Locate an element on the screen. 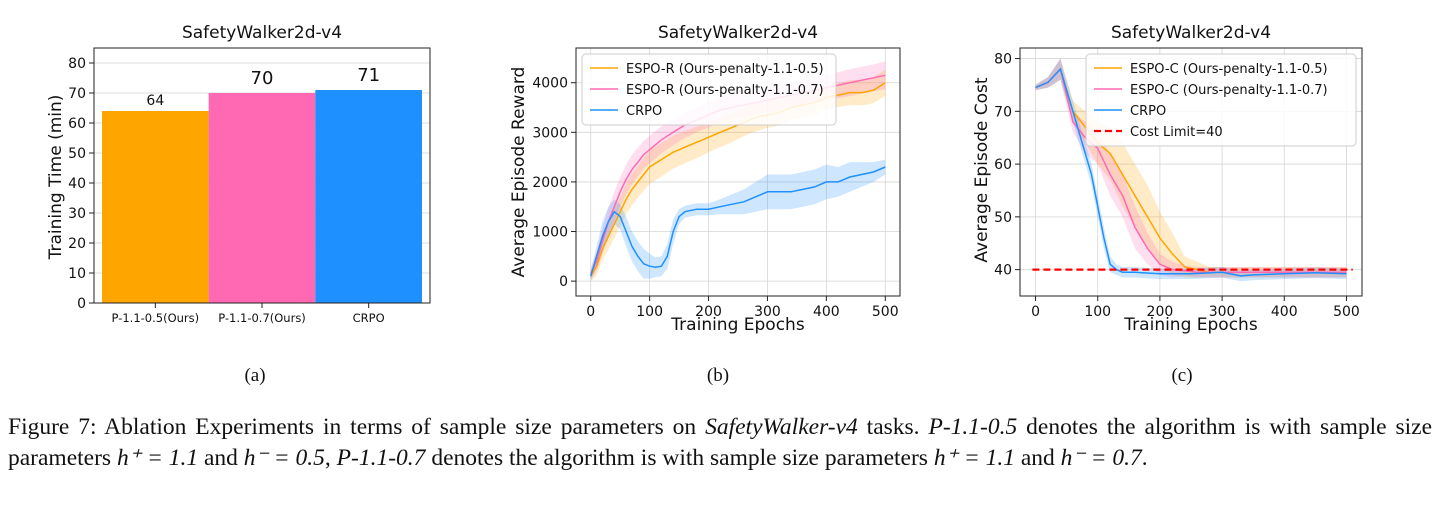  caption-math: h⁻ = 0.5 is located at coordinates (284, 458).